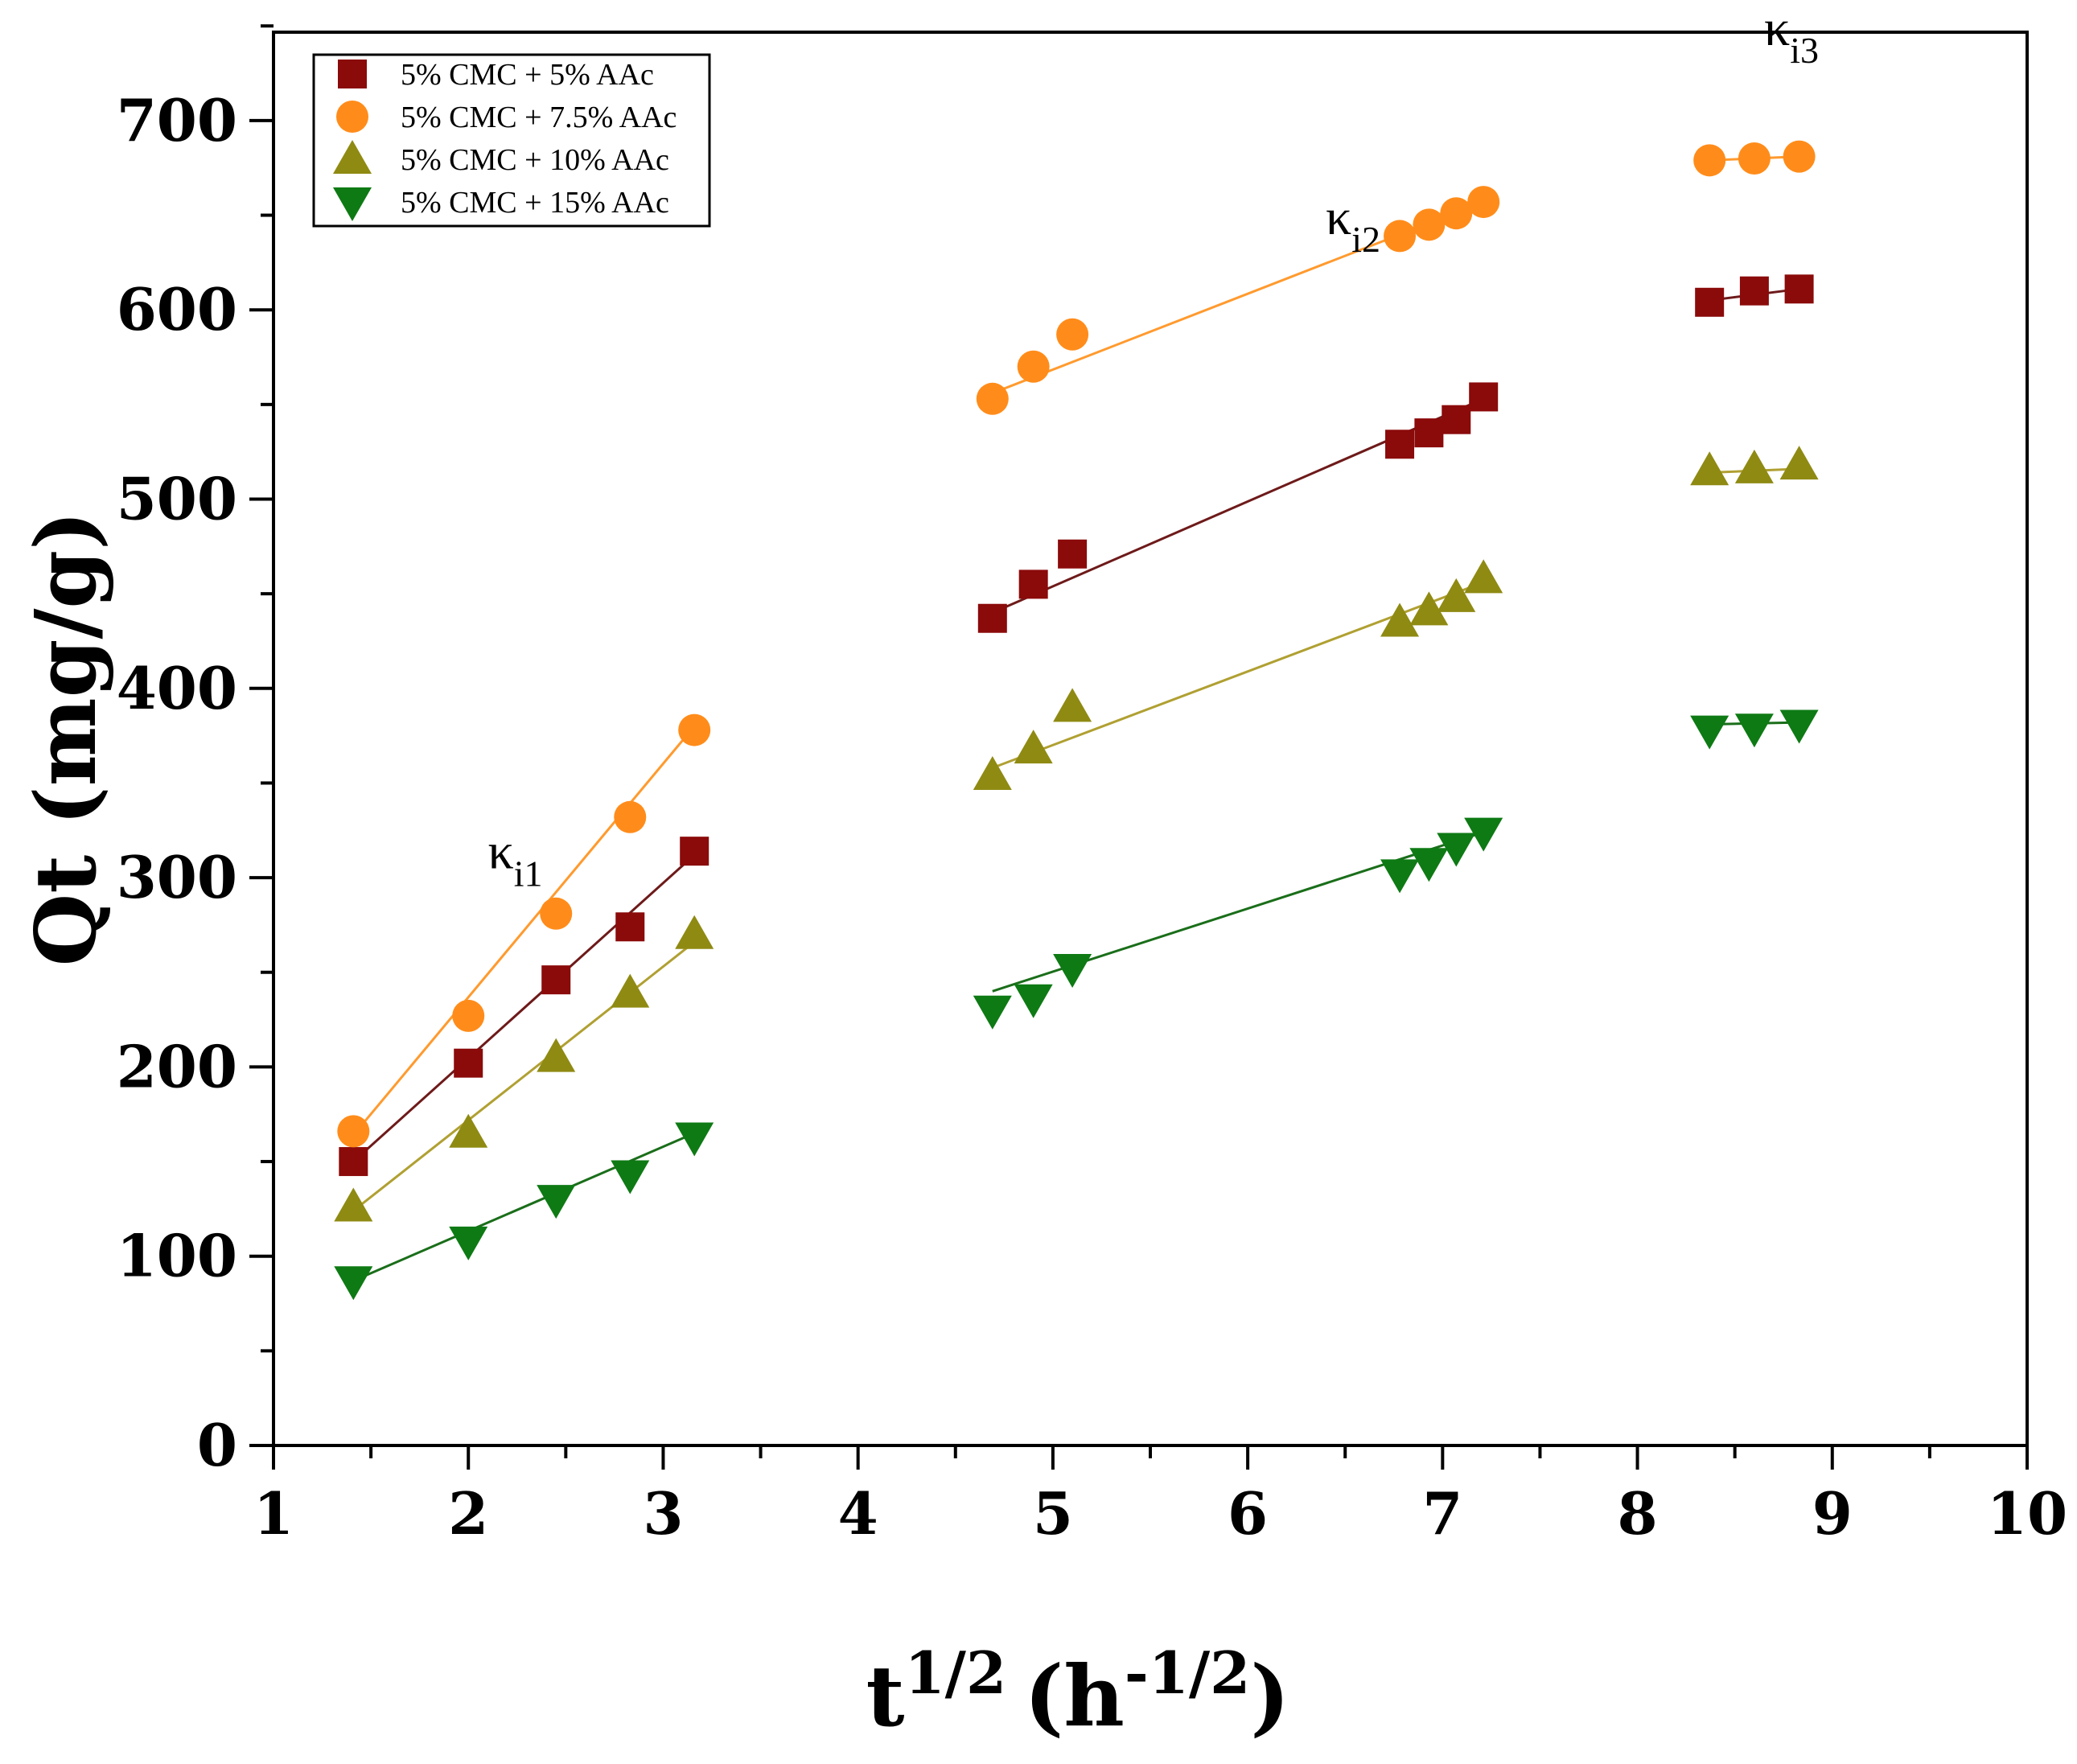 This screenshot has width=2077, height=1764. Describe the element at coordinates (177, 1066) in the screenshot. I see `y-tick-label: 200` at that location.